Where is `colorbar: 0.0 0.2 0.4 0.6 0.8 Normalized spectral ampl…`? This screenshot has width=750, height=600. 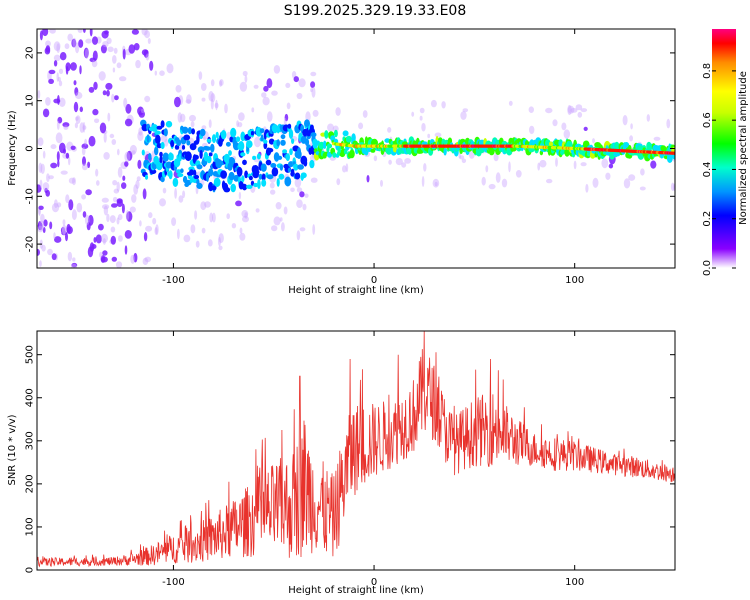
colorbar: 0.0 0.2 0.4 0.6 0.8 Normalized spectral ampl… is located at coordinates (725, 152).